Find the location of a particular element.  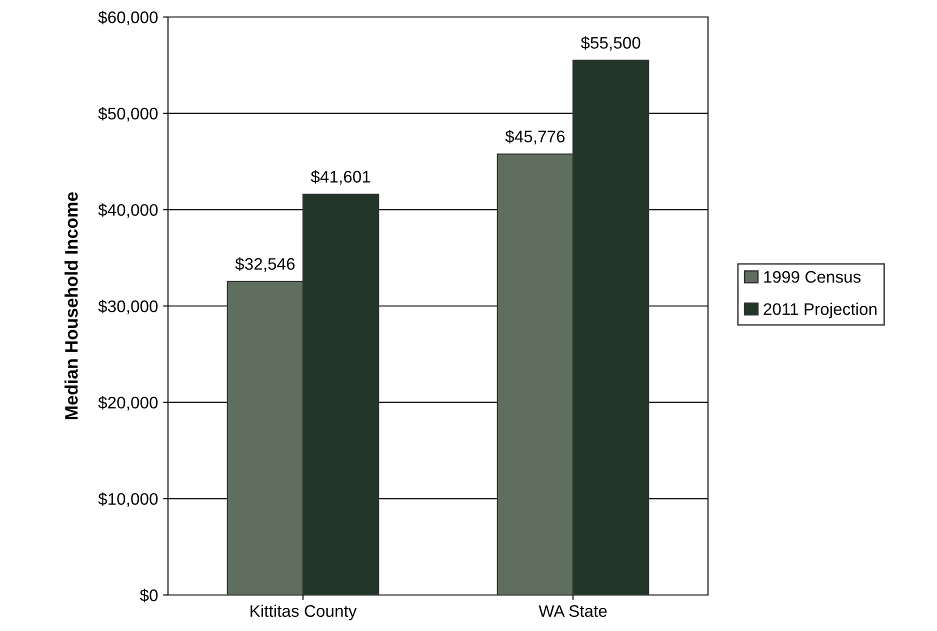

y-tick-label: $40,000 is located at coordinates (128, 210).